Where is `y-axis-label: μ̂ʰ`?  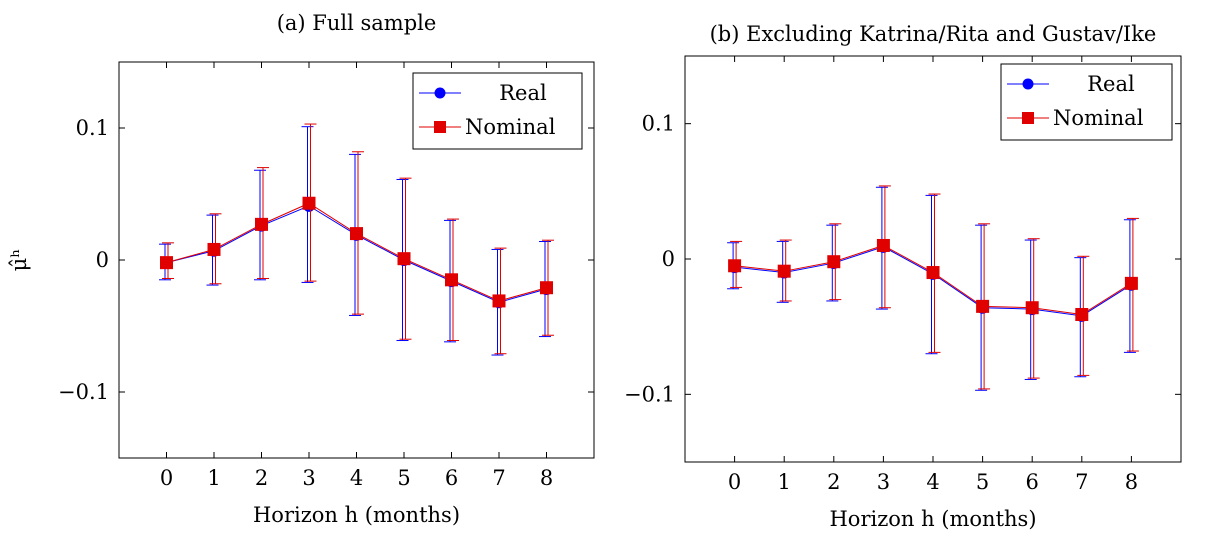
y-axis-label: μ̂ʰ is located at coordinates (19, 260).